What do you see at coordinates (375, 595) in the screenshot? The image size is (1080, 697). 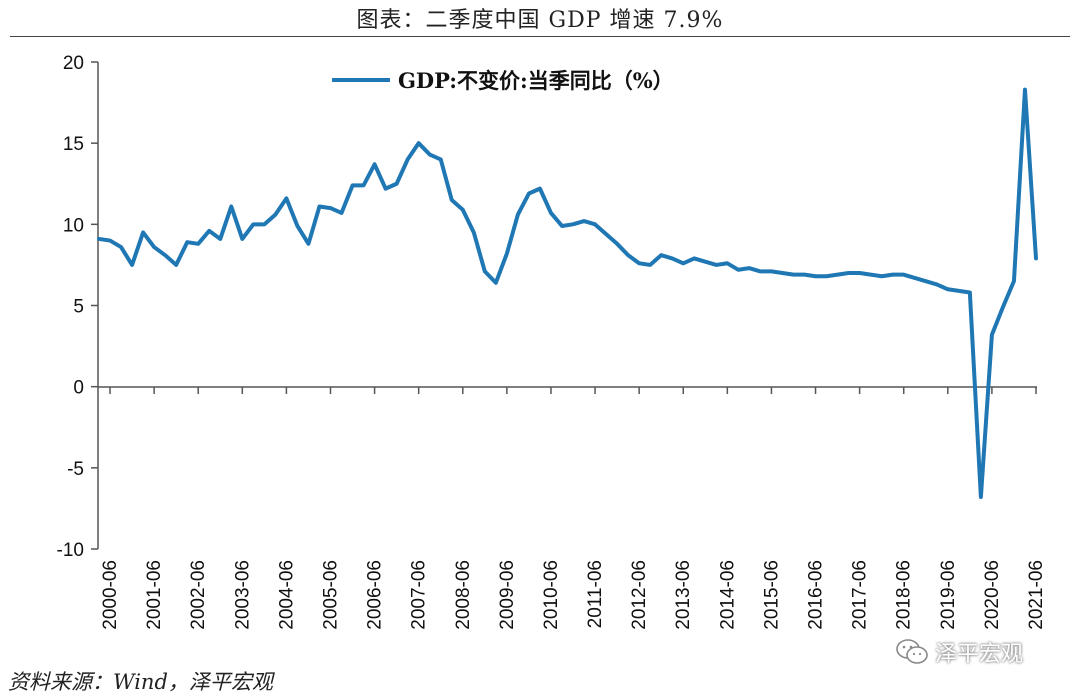 I see `x-tick-label: 2006-06` at bounding box center [375, 595].